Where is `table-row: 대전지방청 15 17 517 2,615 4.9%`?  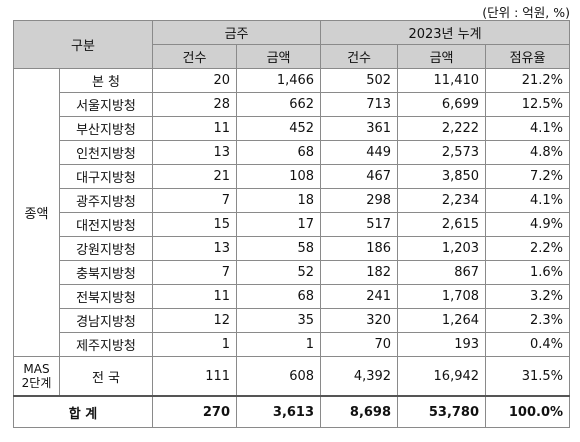
table-row: 대전지방청 15 17 517 2,615 4.9% is located at coordinates (292, 224).